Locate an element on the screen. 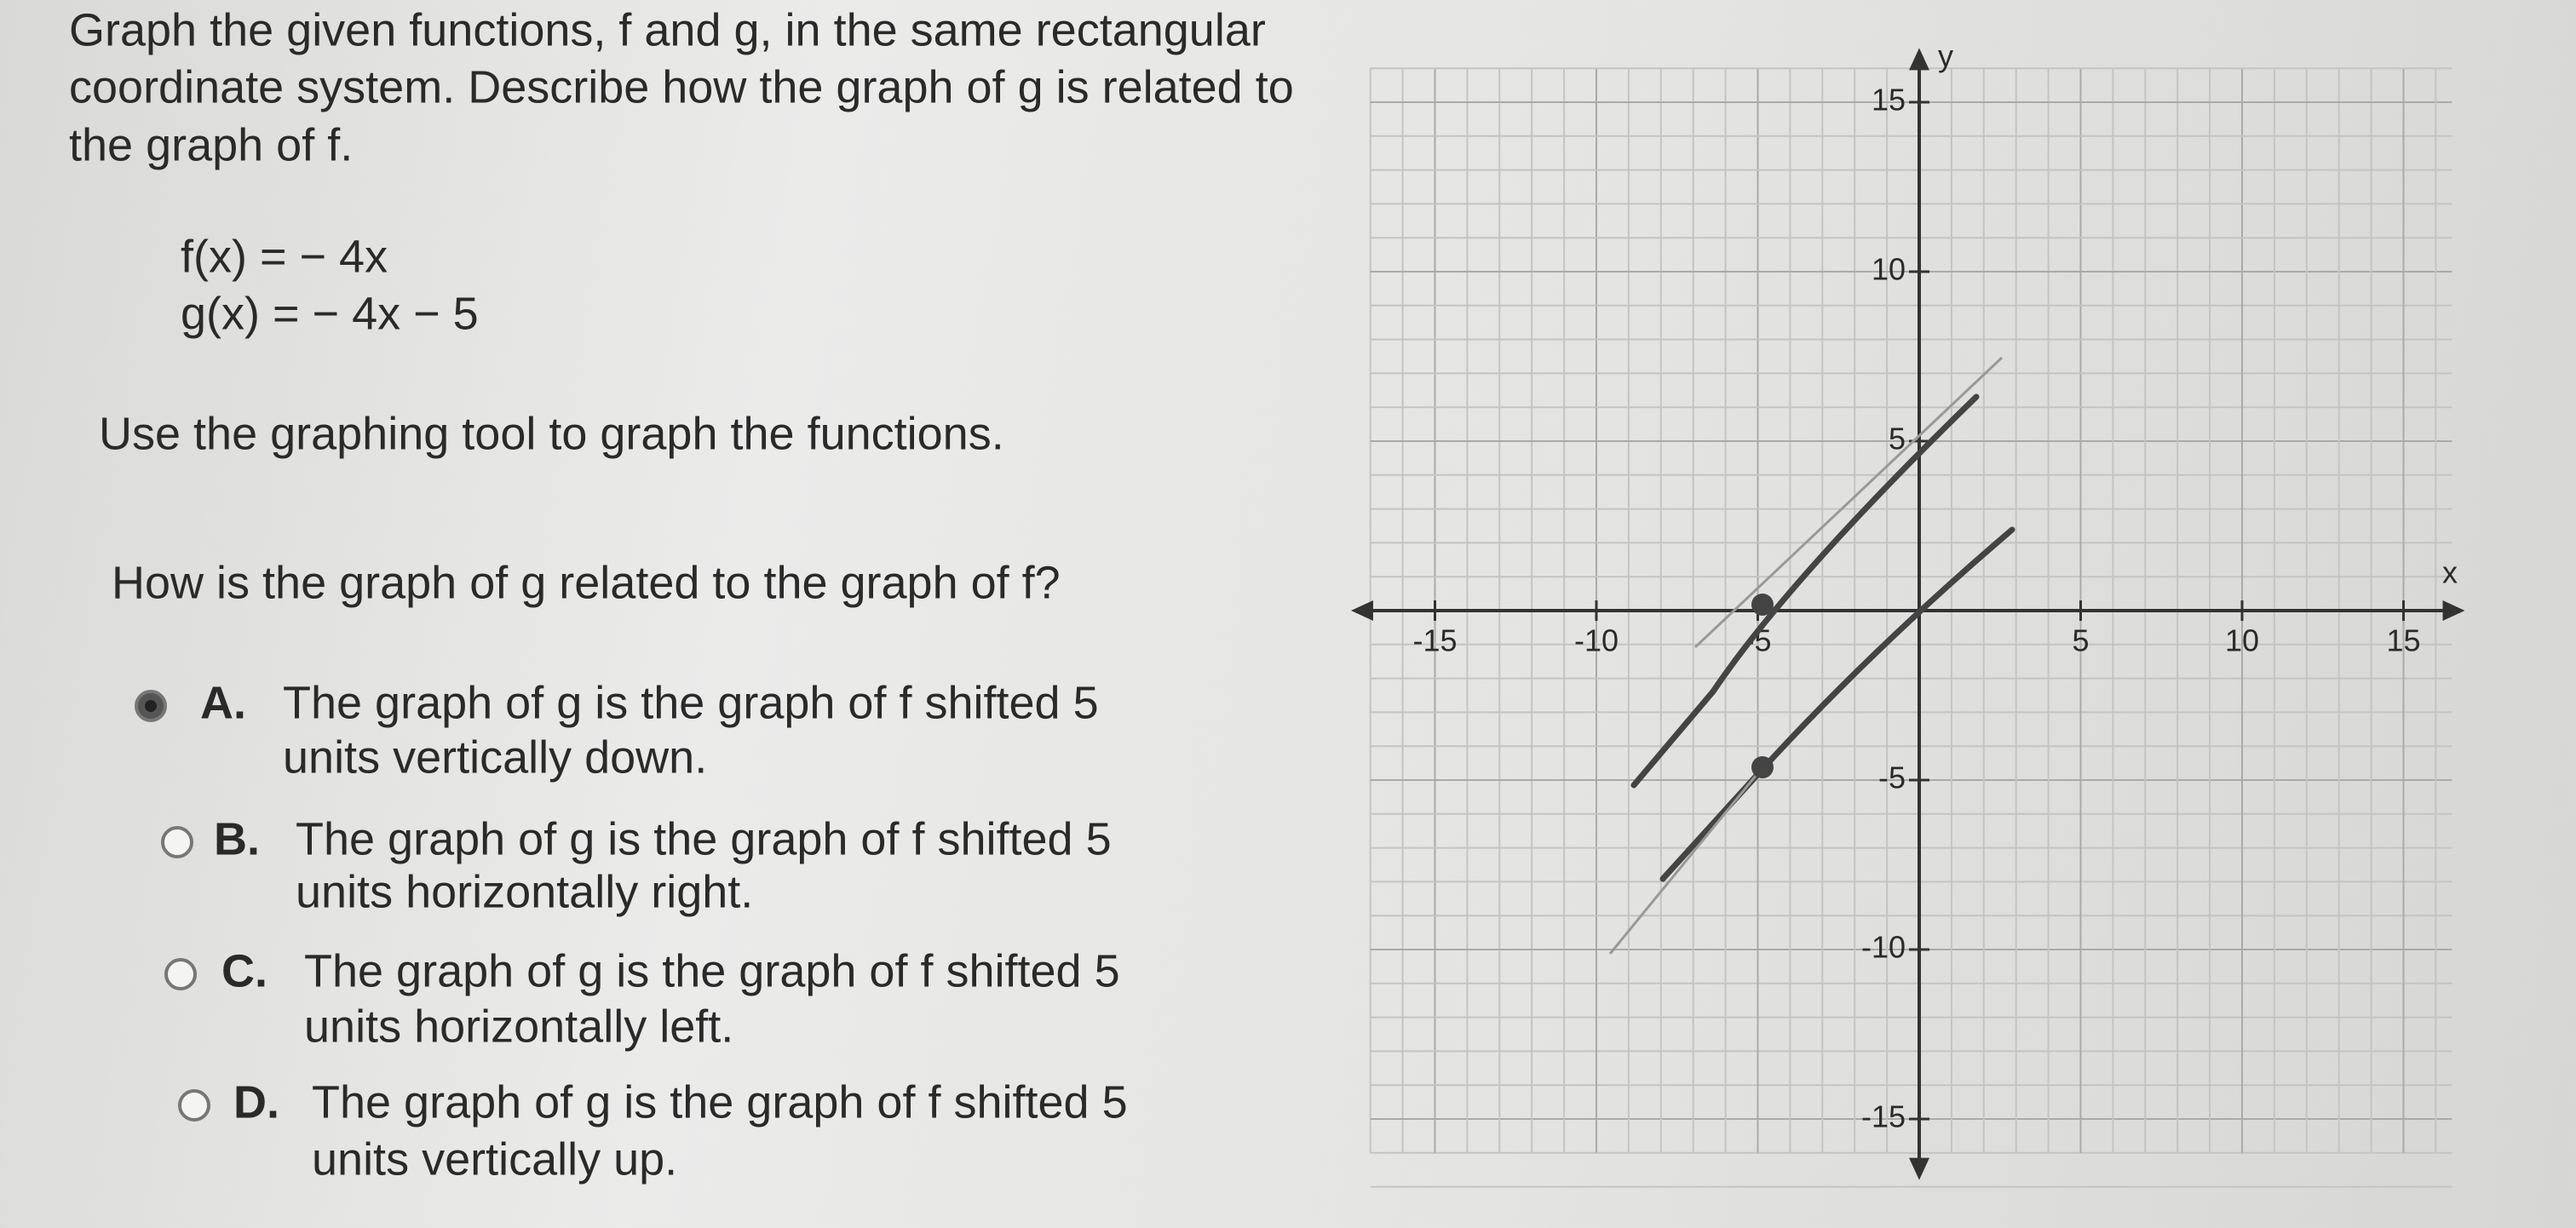  x-tick-label: 5 is located at coordinates (2080, 640).